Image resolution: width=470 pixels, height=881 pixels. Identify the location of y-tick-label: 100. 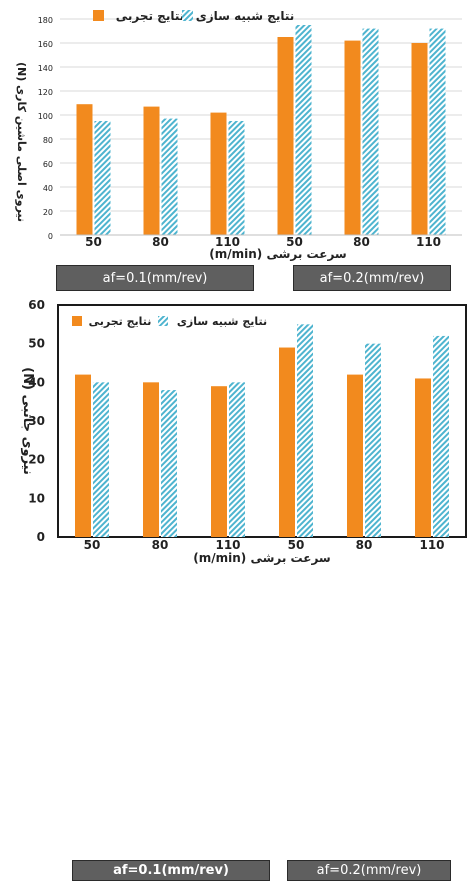
(45, 116).